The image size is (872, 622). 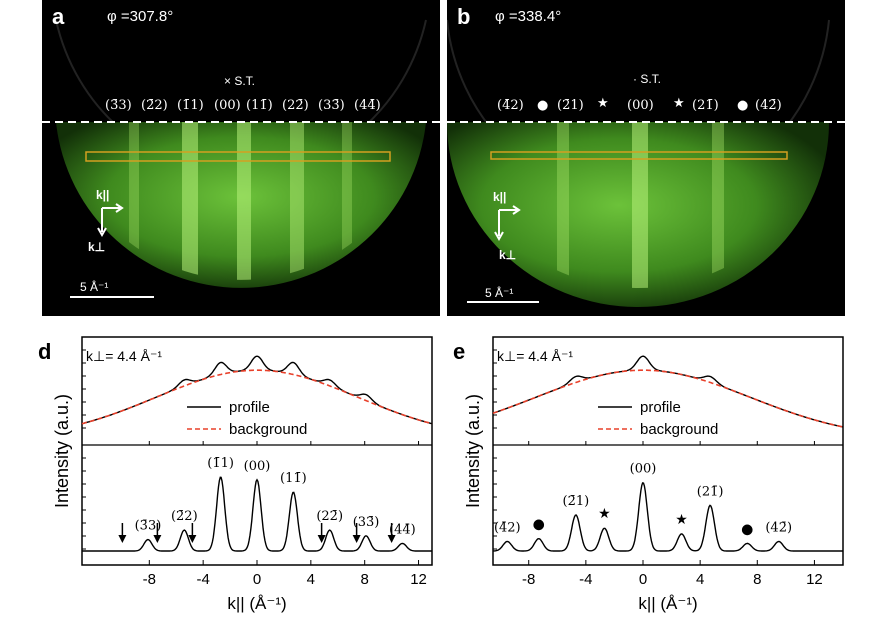 What do you see at coordinates (148, 526) in the screenshot?
I see `peak-label: (3̄3)` at bounding box center [148, 526].